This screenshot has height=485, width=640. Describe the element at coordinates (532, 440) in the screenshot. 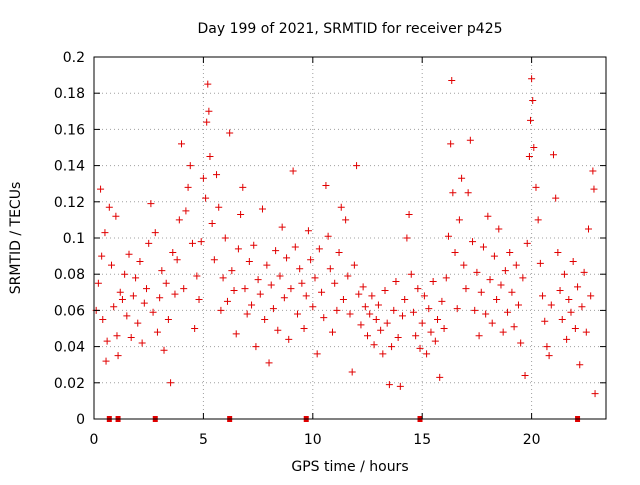

I see `x-tick-label: 20` at that location.